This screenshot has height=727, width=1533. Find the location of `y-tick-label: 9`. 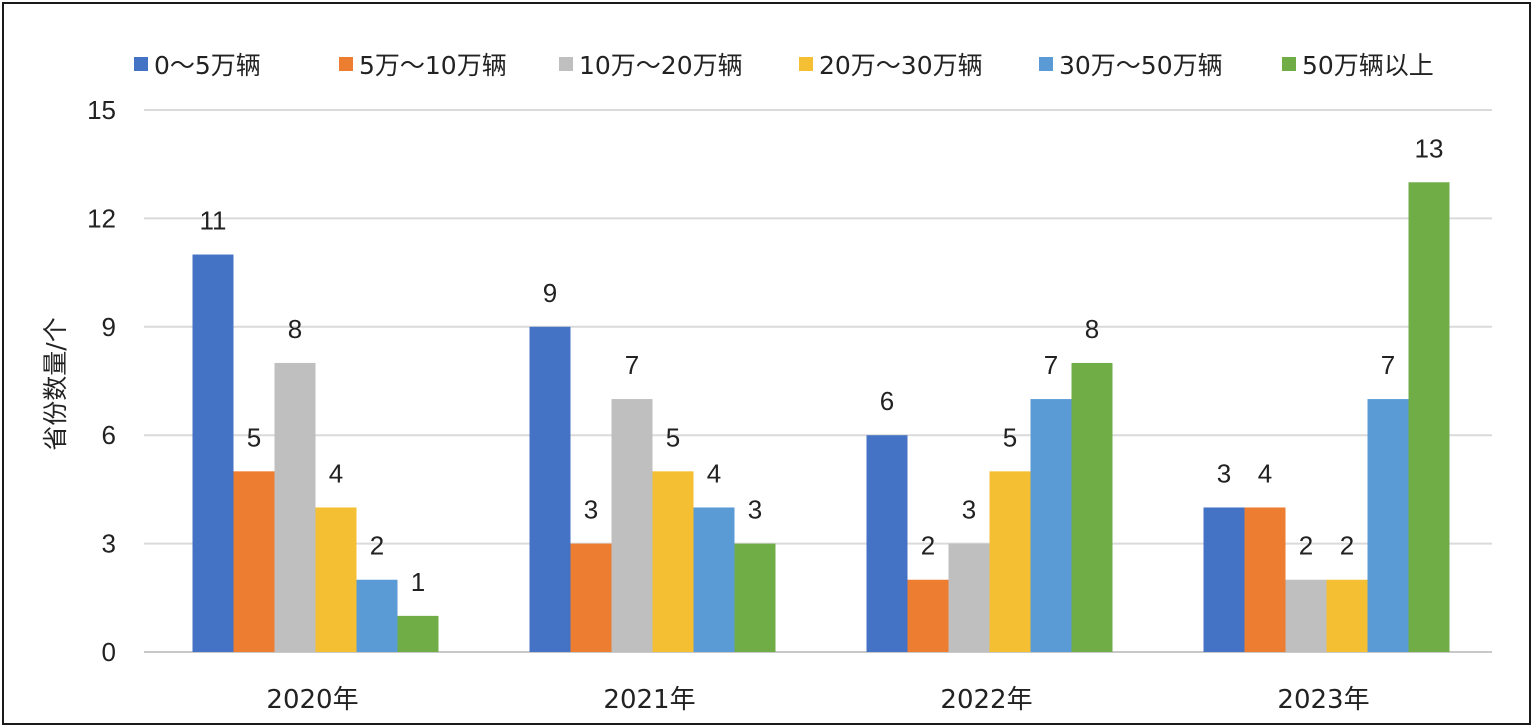

y-tick-label: 9 is located at coordinates (109, 327).